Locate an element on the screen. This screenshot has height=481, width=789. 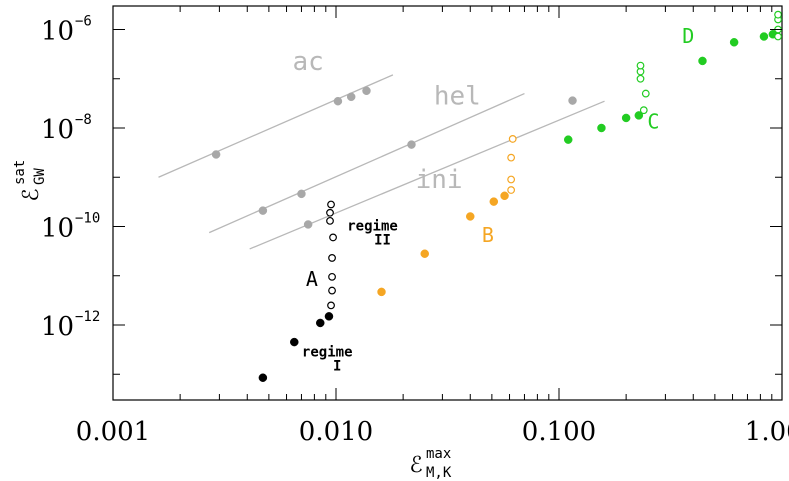
group-label-B: B is located at coordinates (488, 235).